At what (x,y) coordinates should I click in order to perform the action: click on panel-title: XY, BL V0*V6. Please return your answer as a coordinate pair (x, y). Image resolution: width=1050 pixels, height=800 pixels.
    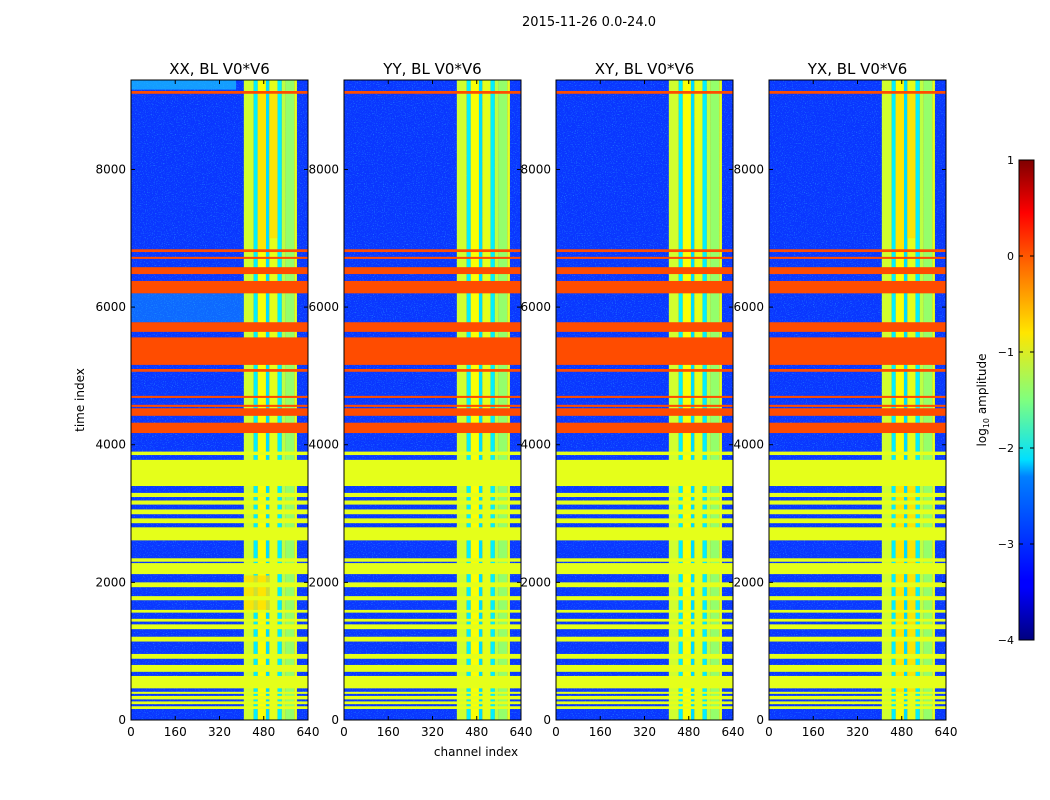
    Looking at the image, I should click on (645, 69).